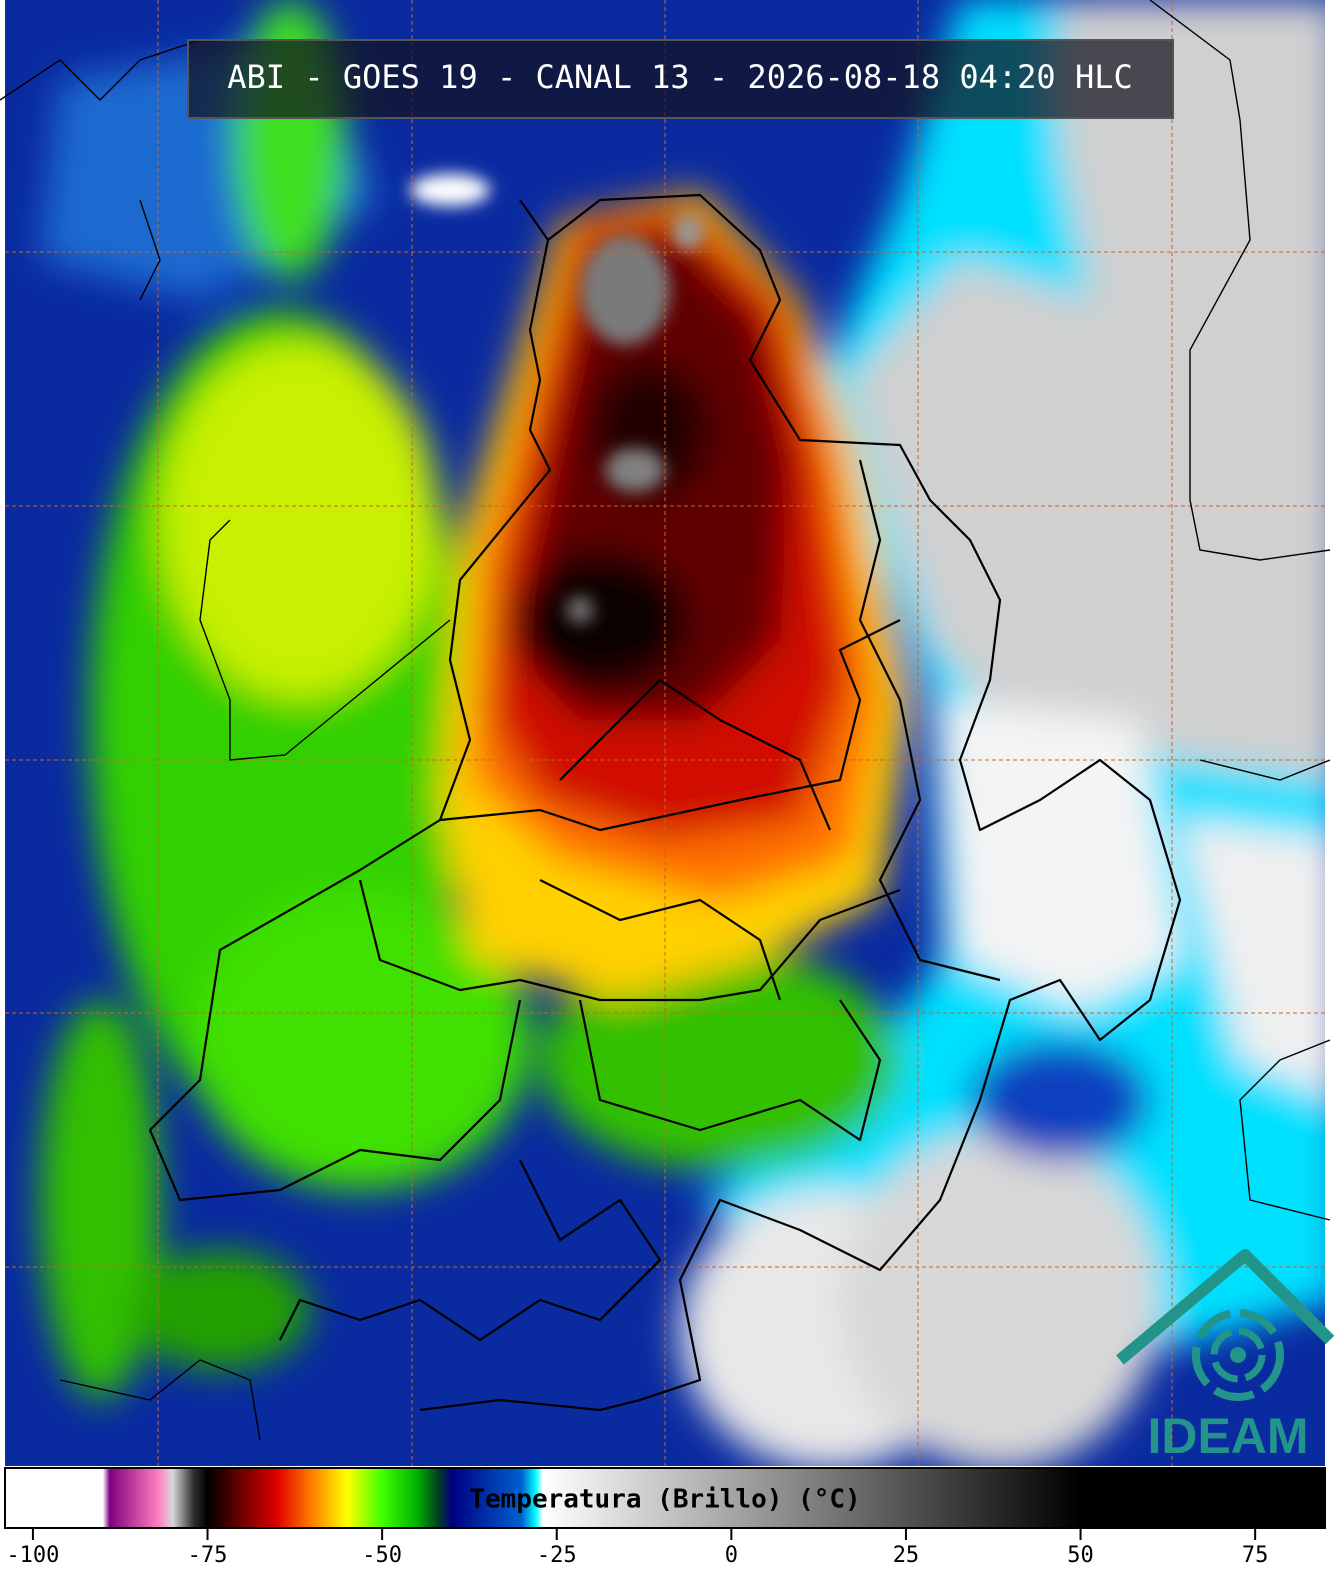  Describe the element at coordinates (1225, 1356) in the screenshot. I see `logo: IDEAM` at that location.